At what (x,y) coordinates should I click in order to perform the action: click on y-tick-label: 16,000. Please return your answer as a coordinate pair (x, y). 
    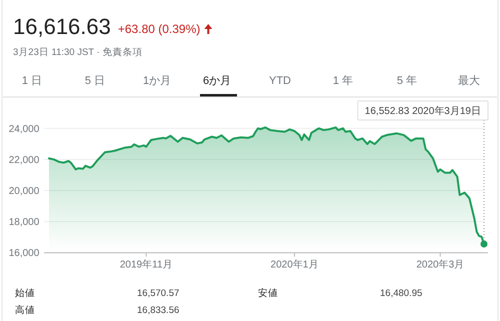
    Looking at the image, I should click on (24, 254).